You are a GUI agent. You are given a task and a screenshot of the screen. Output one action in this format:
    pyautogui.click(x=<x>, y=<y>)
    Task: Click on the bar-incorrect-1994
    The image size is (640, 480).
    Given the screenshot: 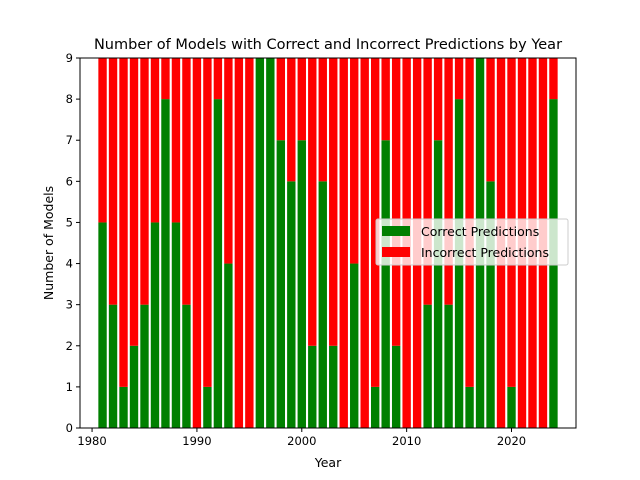 What is the action you would take?
    pyautogui.click(x=239, y=243)
    